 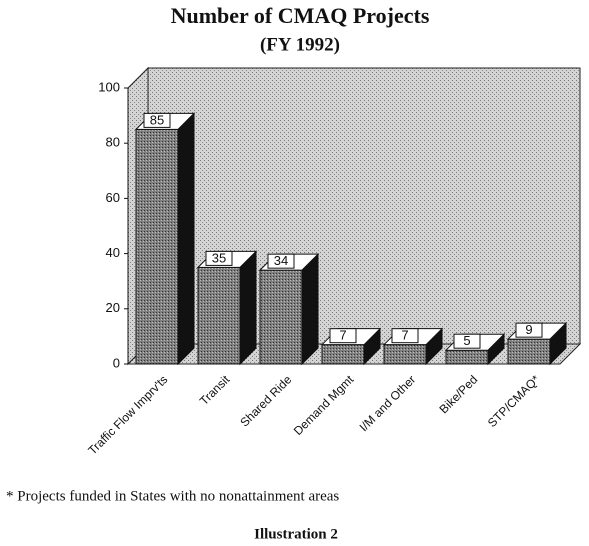 I want to click on y-tick-label: 60, so click(x=113, y=197).